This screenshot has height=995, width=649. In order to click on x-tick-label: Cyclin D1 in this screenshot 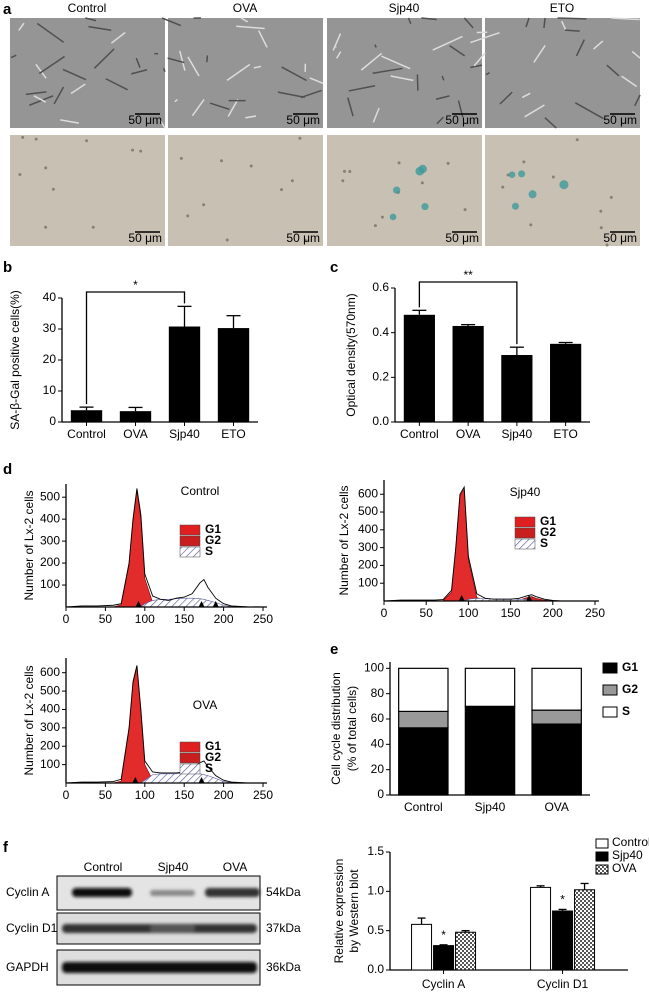, I will do `click(563, 984)`.